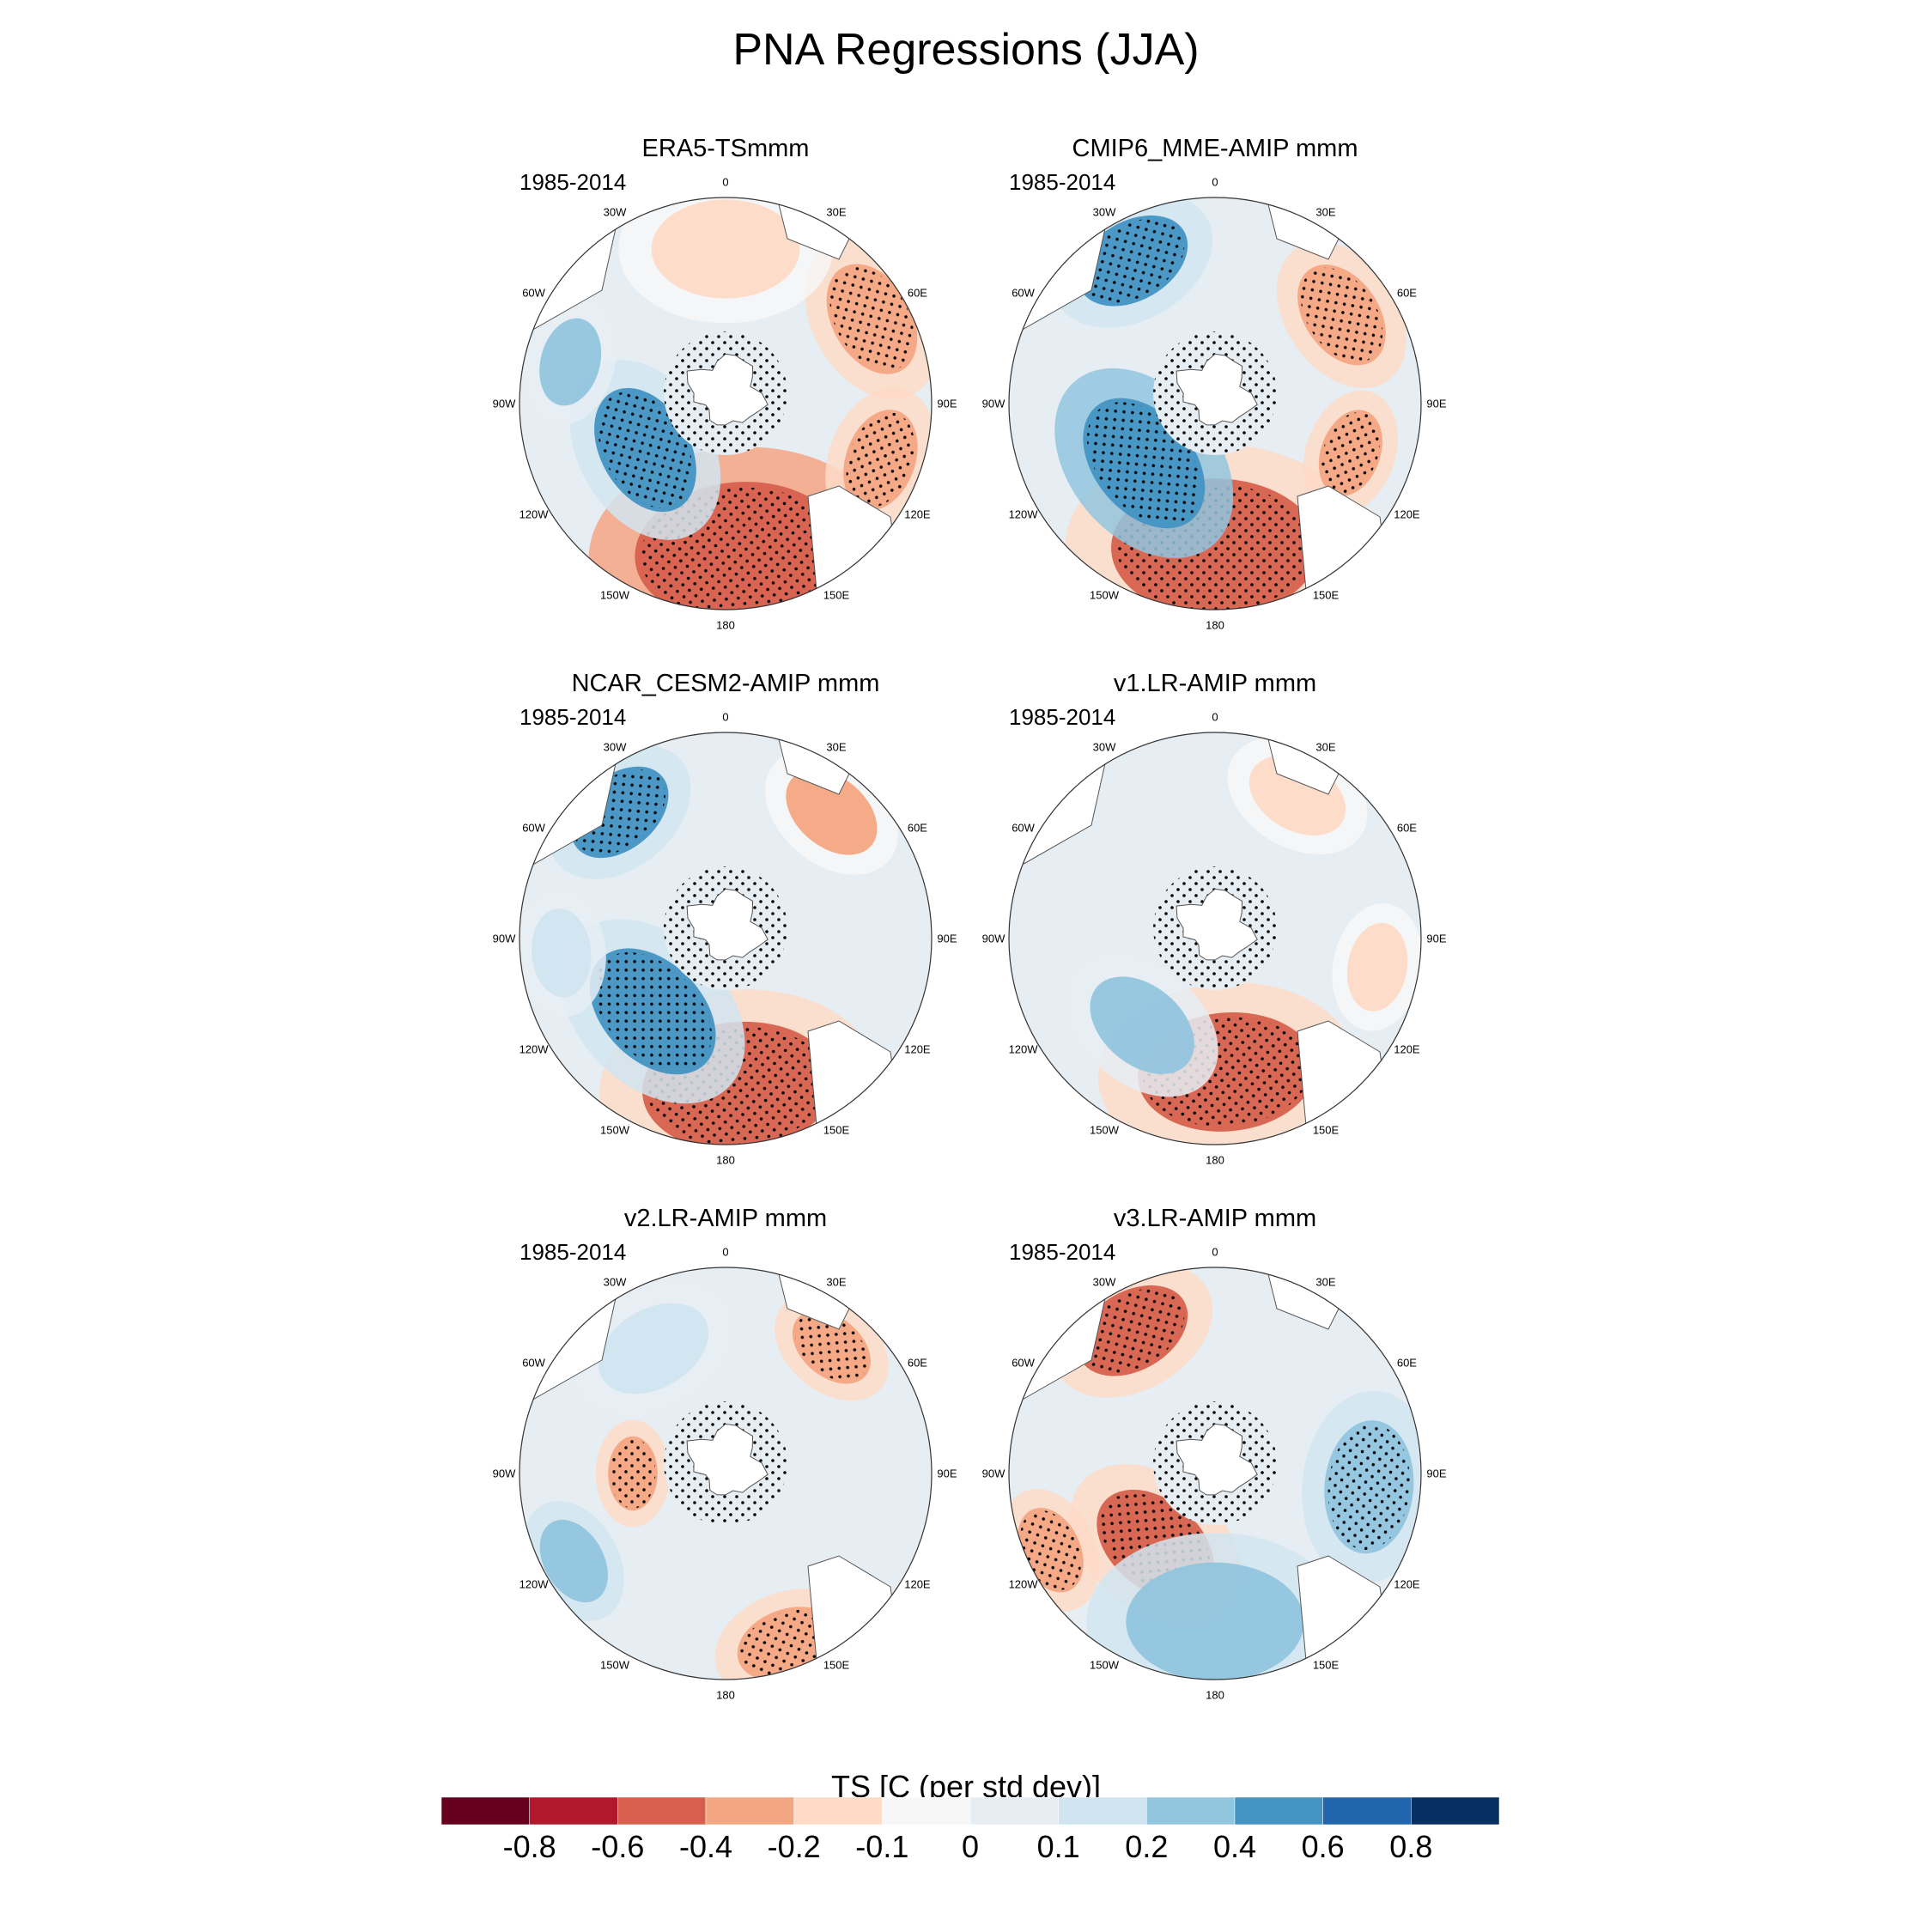  What do you see at coordinates (705, 1846) in the screenshot?
I see `colorbar-tick-label: -0.4` at bounding box center [705, 1846].